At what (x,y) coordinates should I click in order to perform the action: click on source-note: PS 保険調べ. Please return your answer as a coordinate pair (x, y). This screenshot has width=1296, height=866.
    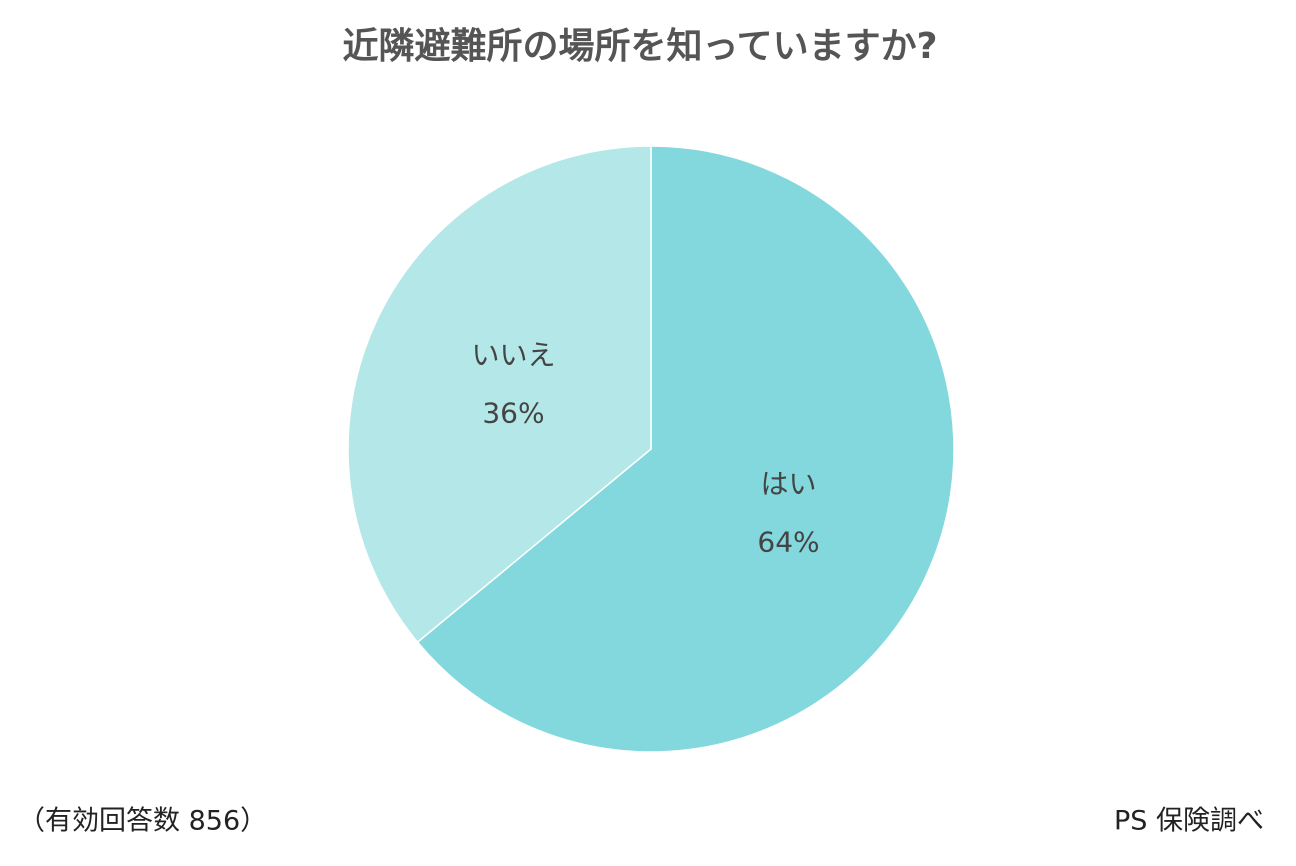
    Looking at the image, I should click on (1189, 821).